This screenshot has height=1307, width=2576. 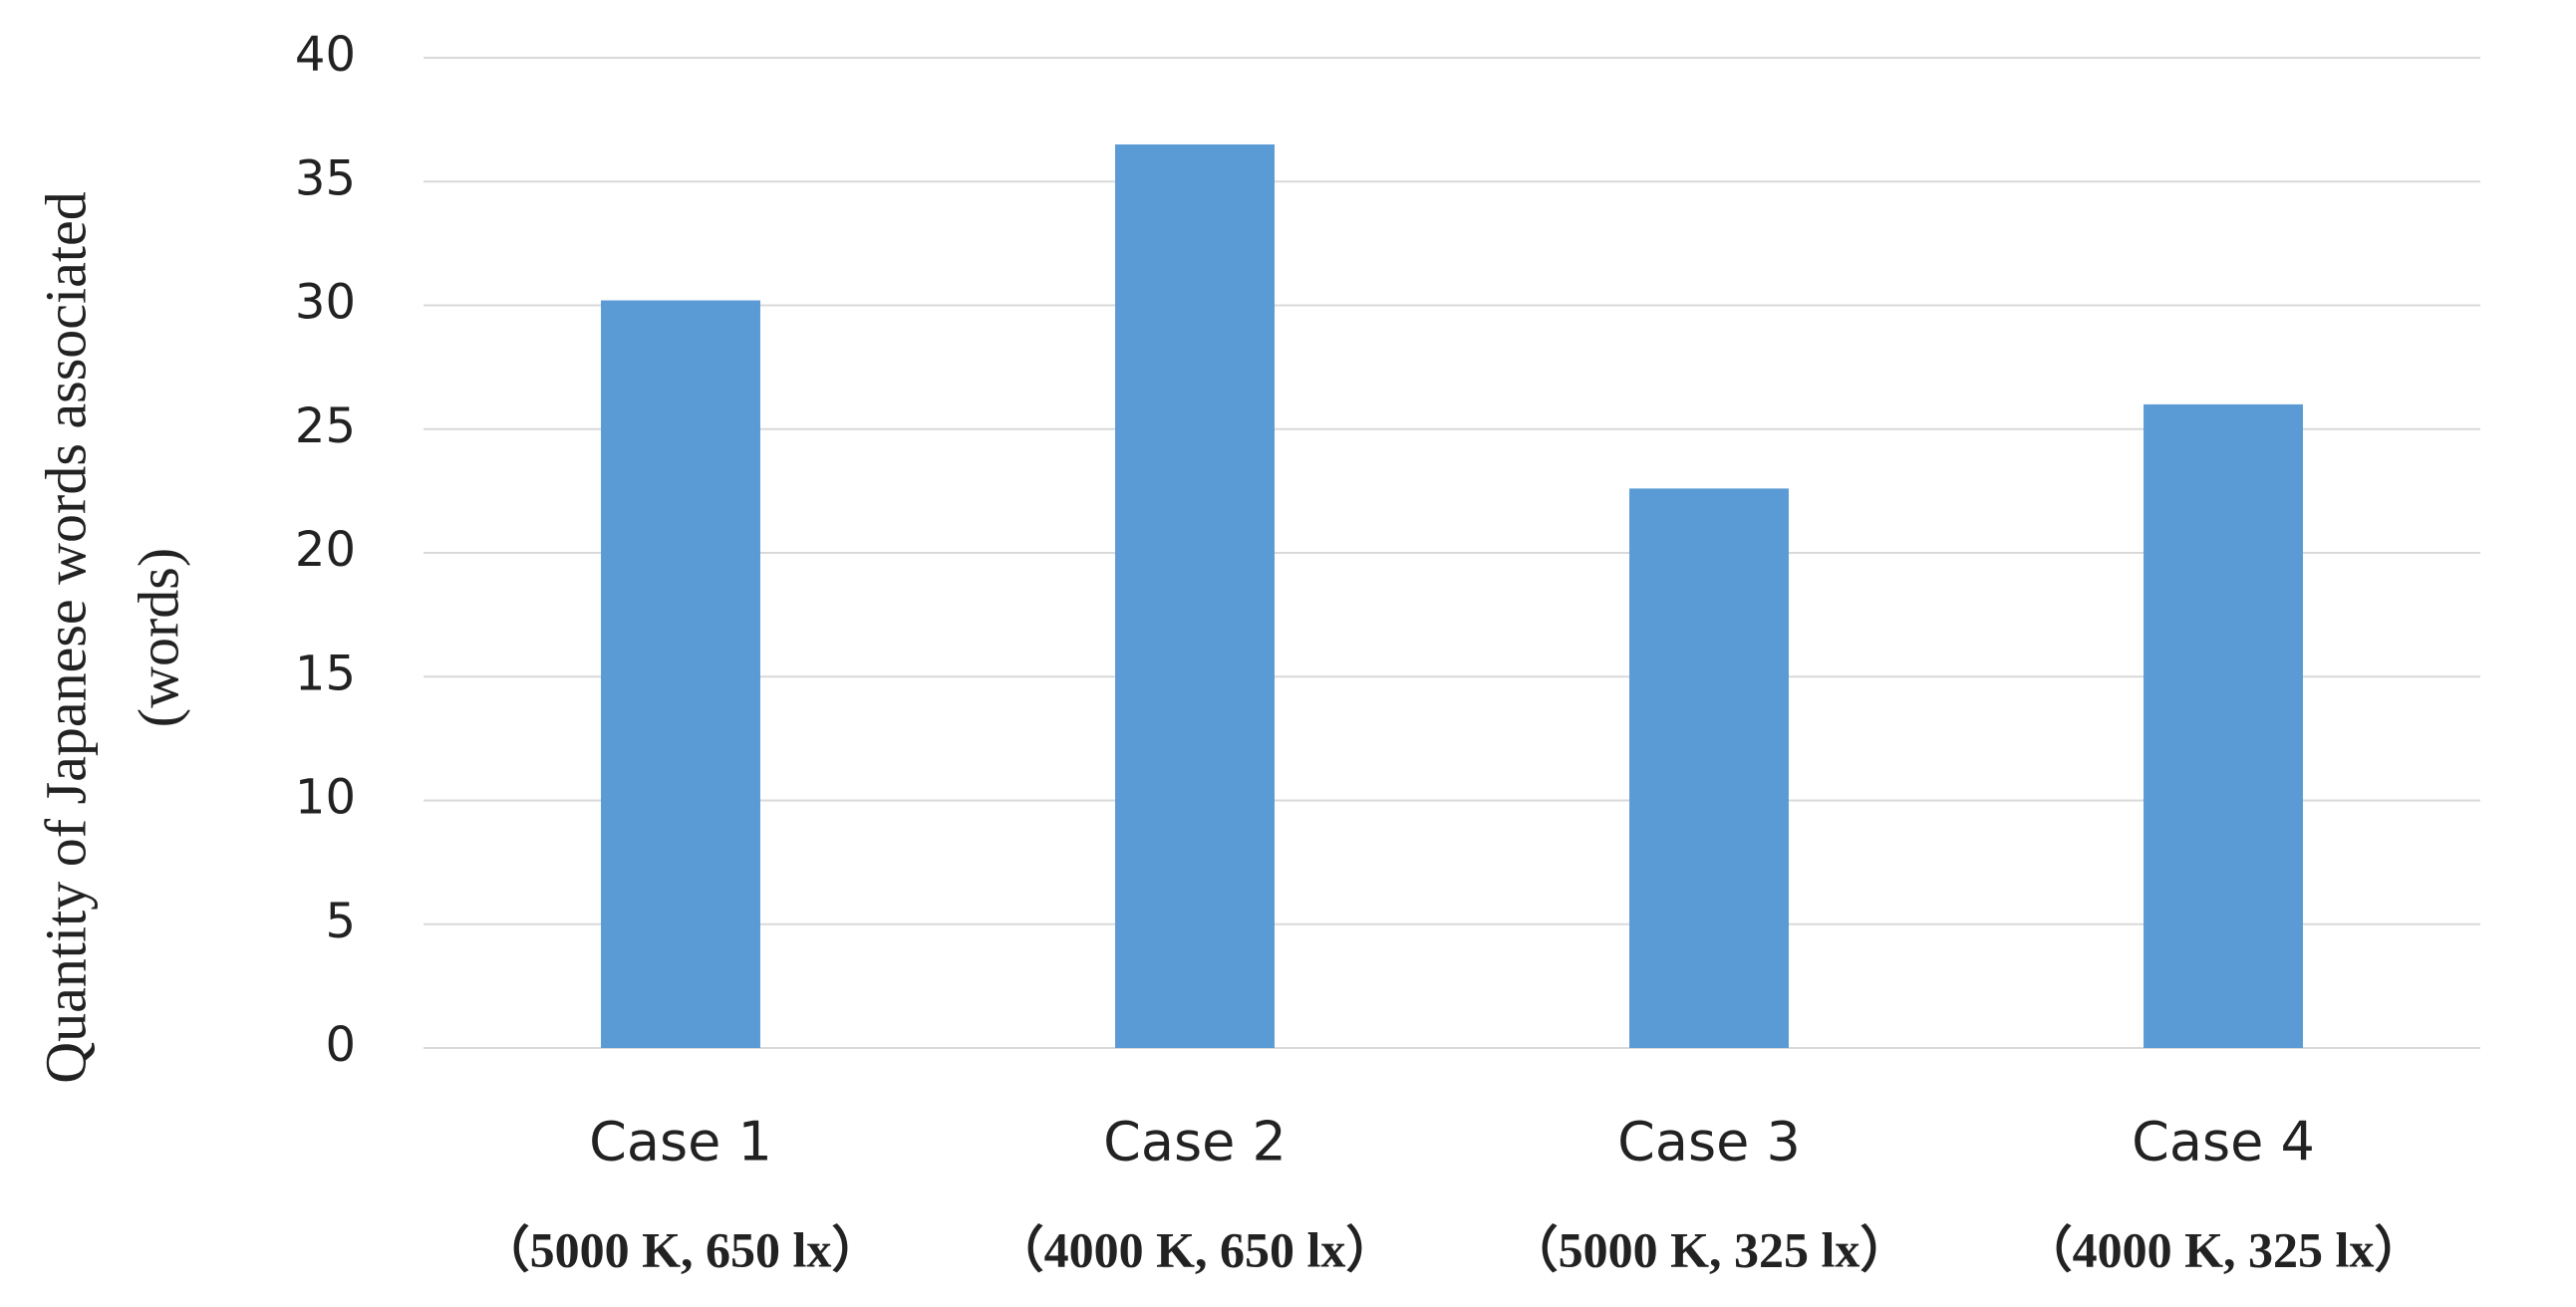 What do you see at coordinates (158, 637) in the screenshot?
I see `y-axis-unit: (words)` at bounding box center [158, 637].